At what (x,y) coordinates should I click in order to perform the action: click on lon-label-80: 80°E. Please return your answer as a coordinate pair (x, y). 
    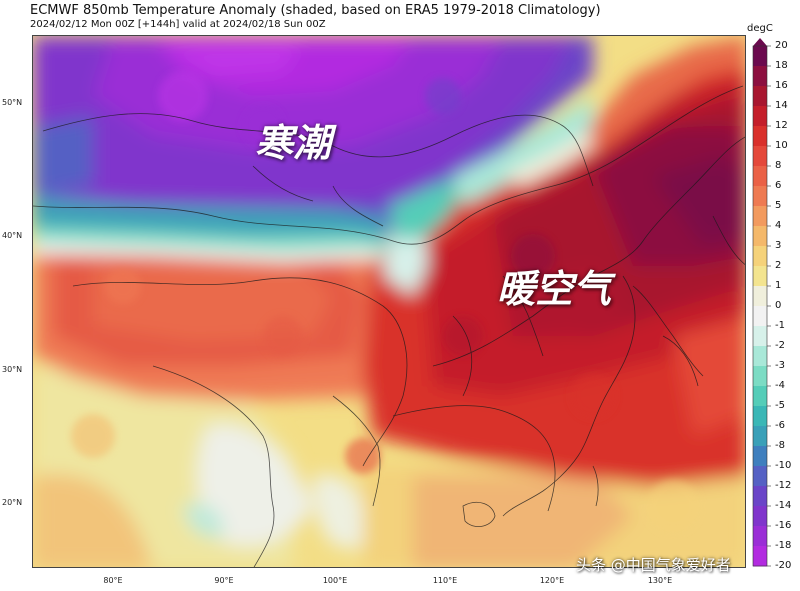
    Looking at the image, I should click on (113, 580).